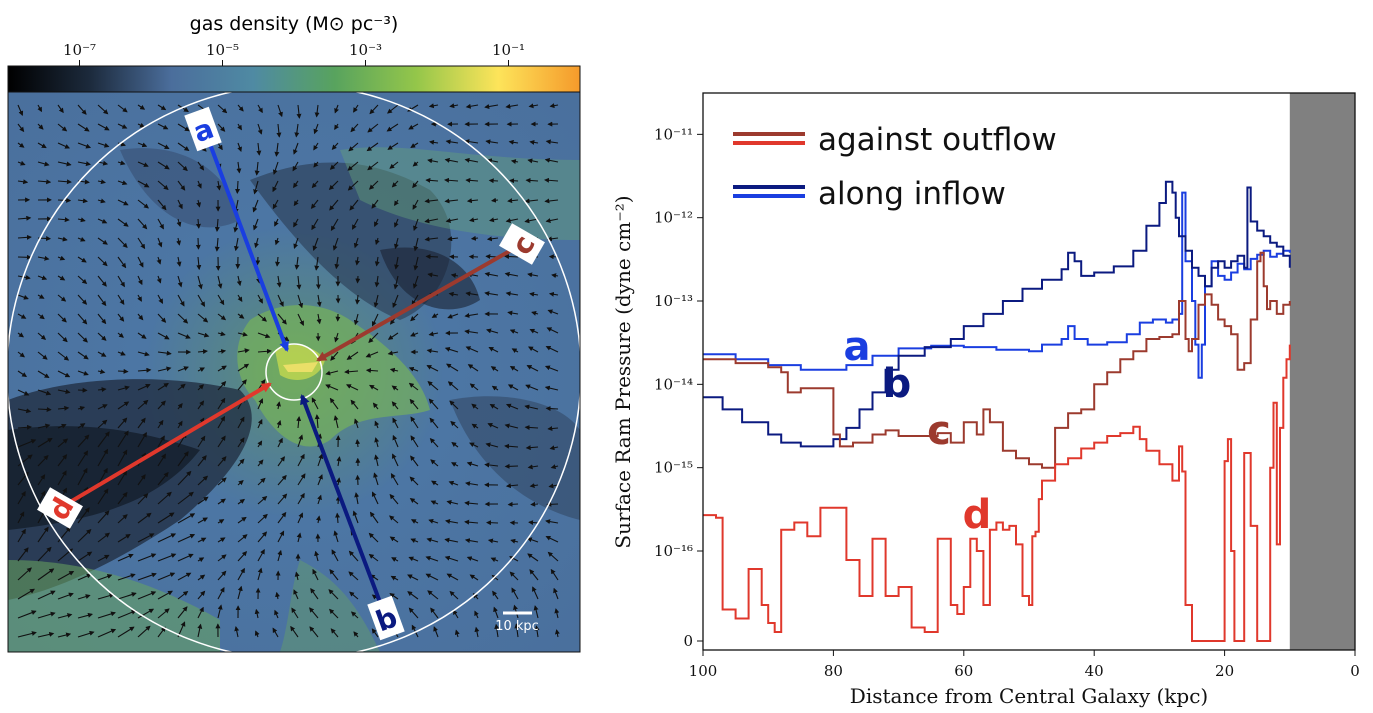 The height and width of the screenshot is (713, 1373). Describe the element at coordinates (897, 384) in the screenshot. I see `series-label-b: b` at that location.